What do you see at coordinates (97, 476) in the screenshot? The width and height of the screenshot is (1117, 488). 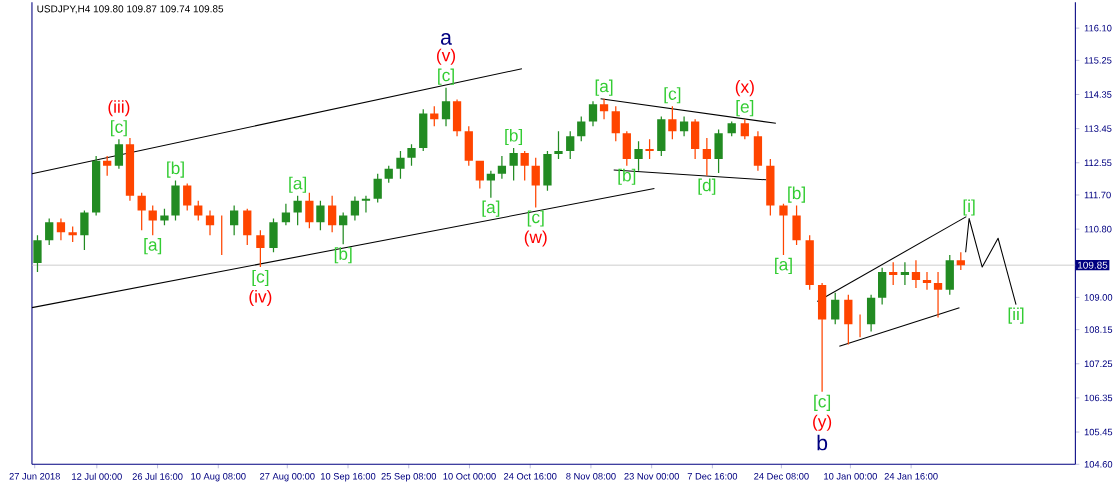 I see `x-tick-label: 12 Jul 00:00` at bounding box center [97, 476].